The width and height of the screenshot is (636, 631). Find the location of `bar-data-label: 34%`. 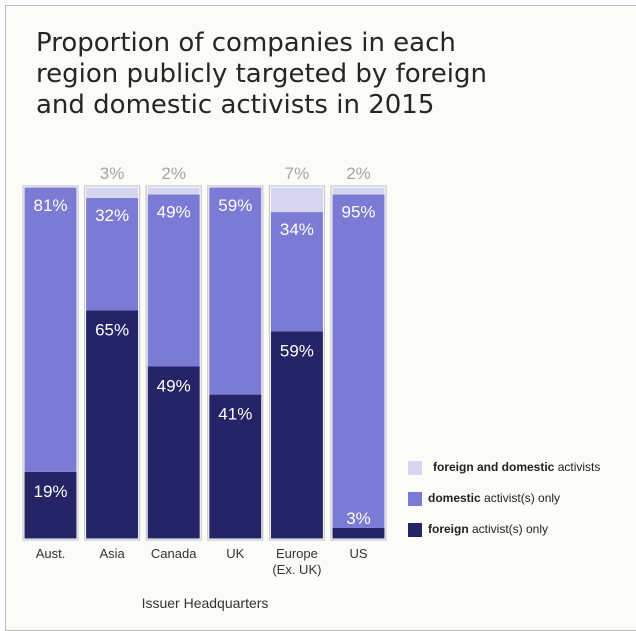

bar-data-label: 34% is located at coordinates (297, 229).